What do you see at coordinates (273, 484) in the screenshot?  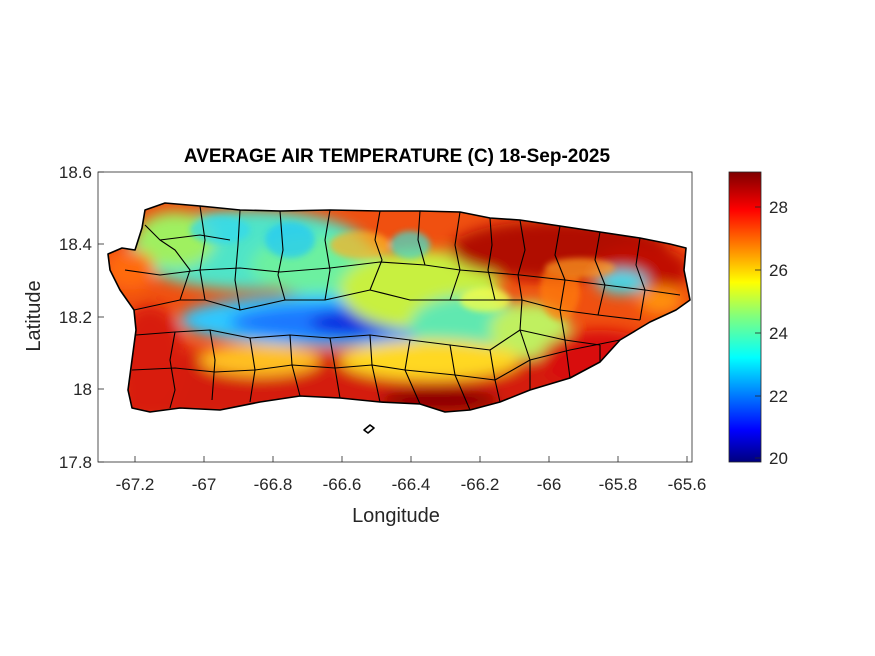 I see `x-tick-label: -66.8` at bounding box center [273, 484].